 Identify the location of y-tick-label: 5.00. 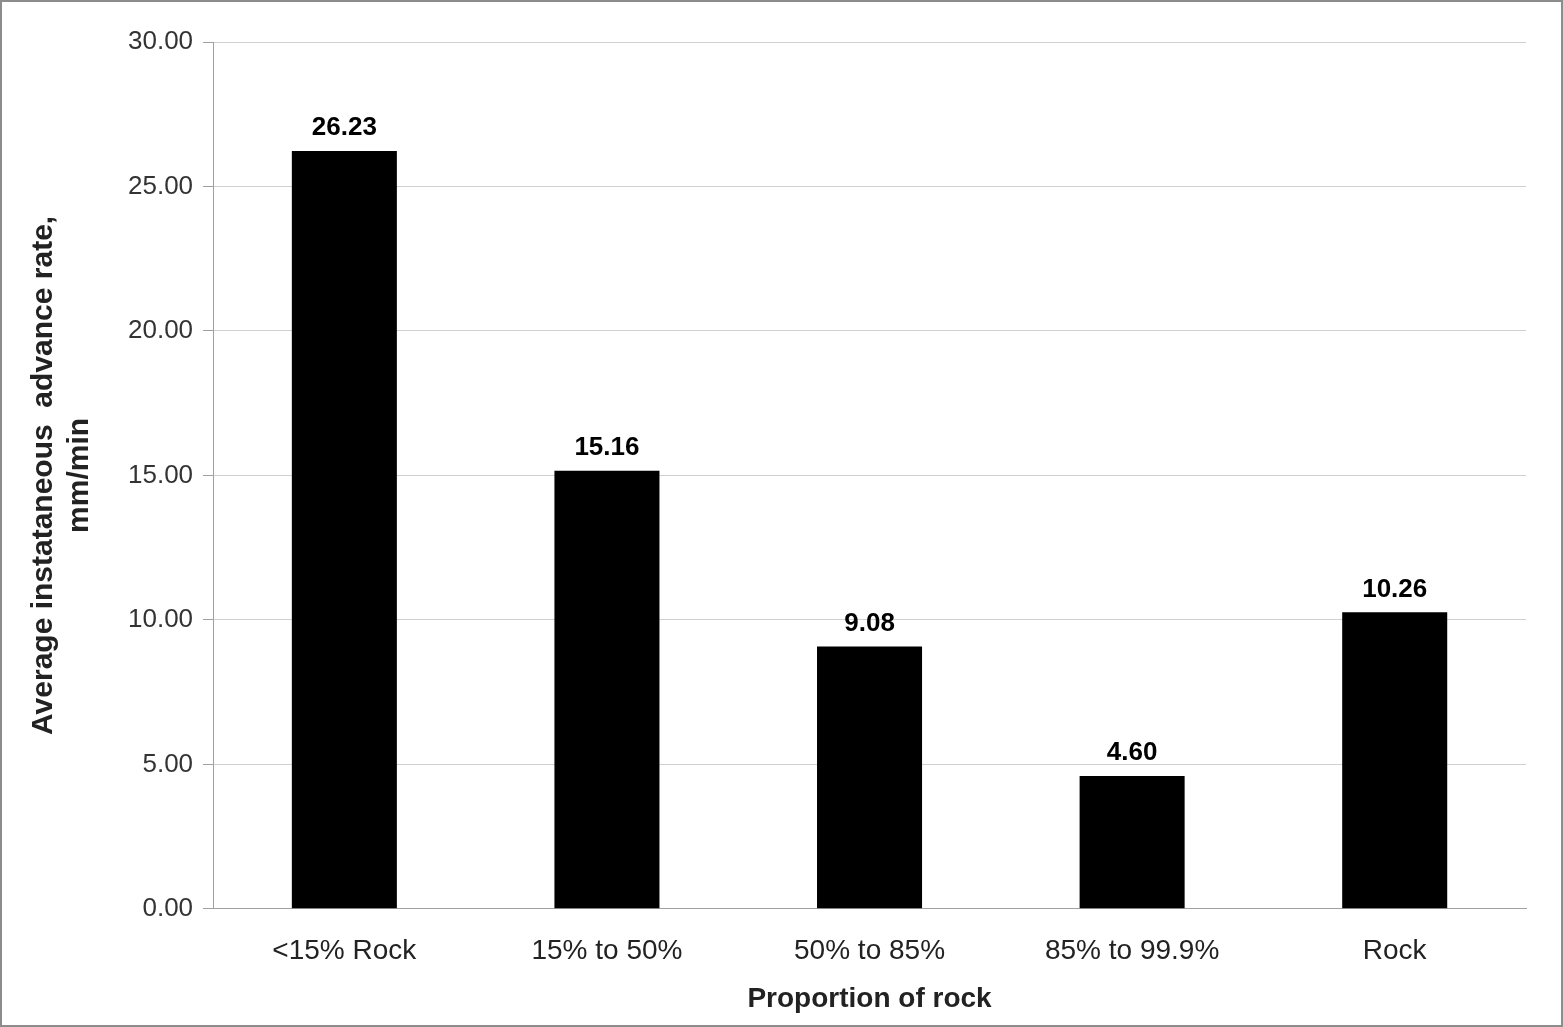
(168, 762).